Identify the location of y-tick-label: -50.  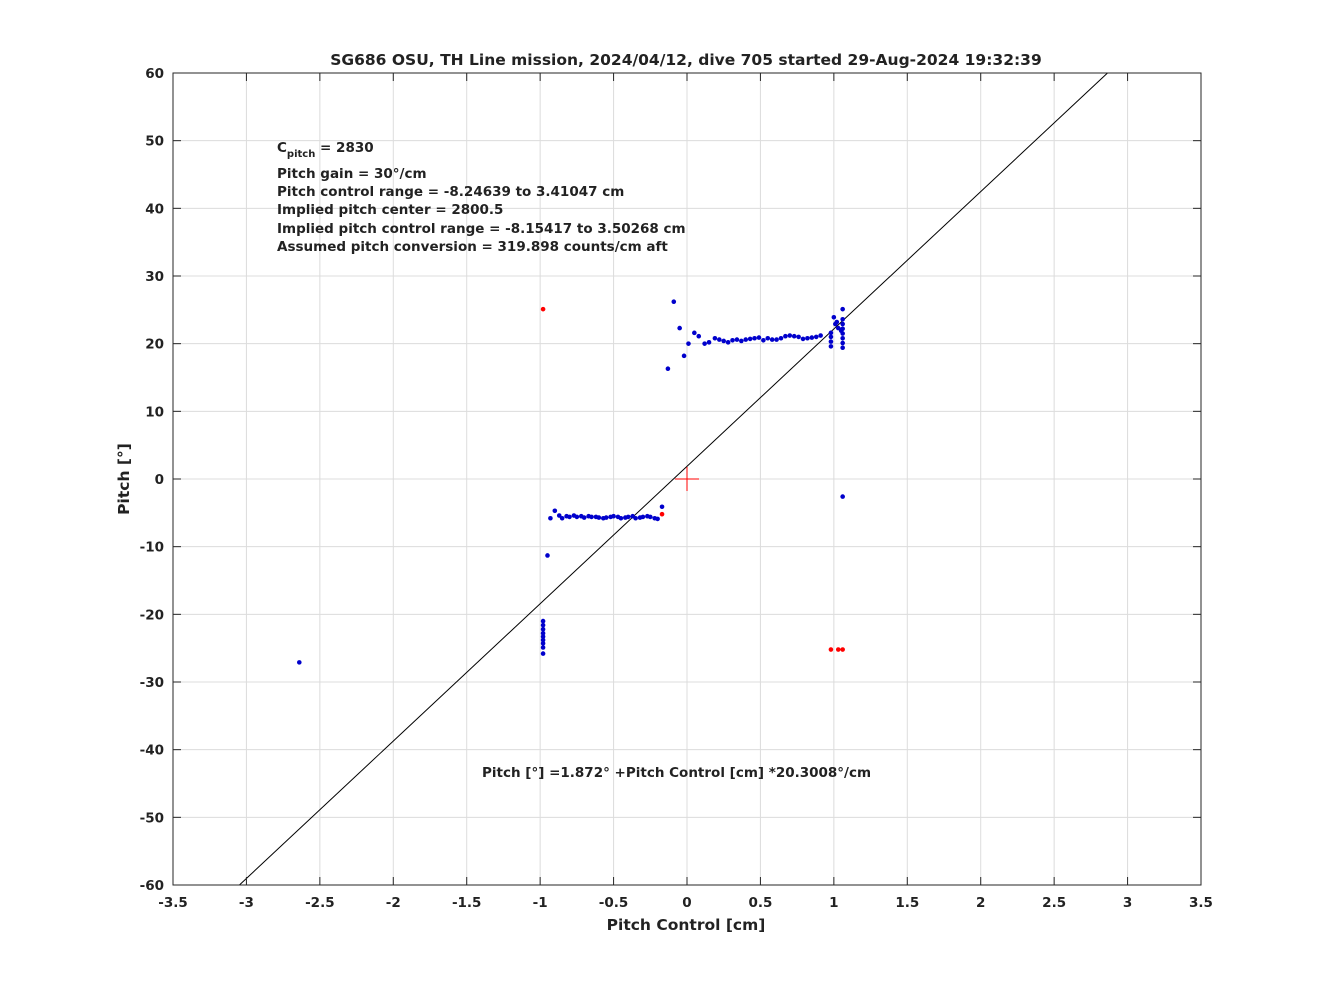
(152, 818).